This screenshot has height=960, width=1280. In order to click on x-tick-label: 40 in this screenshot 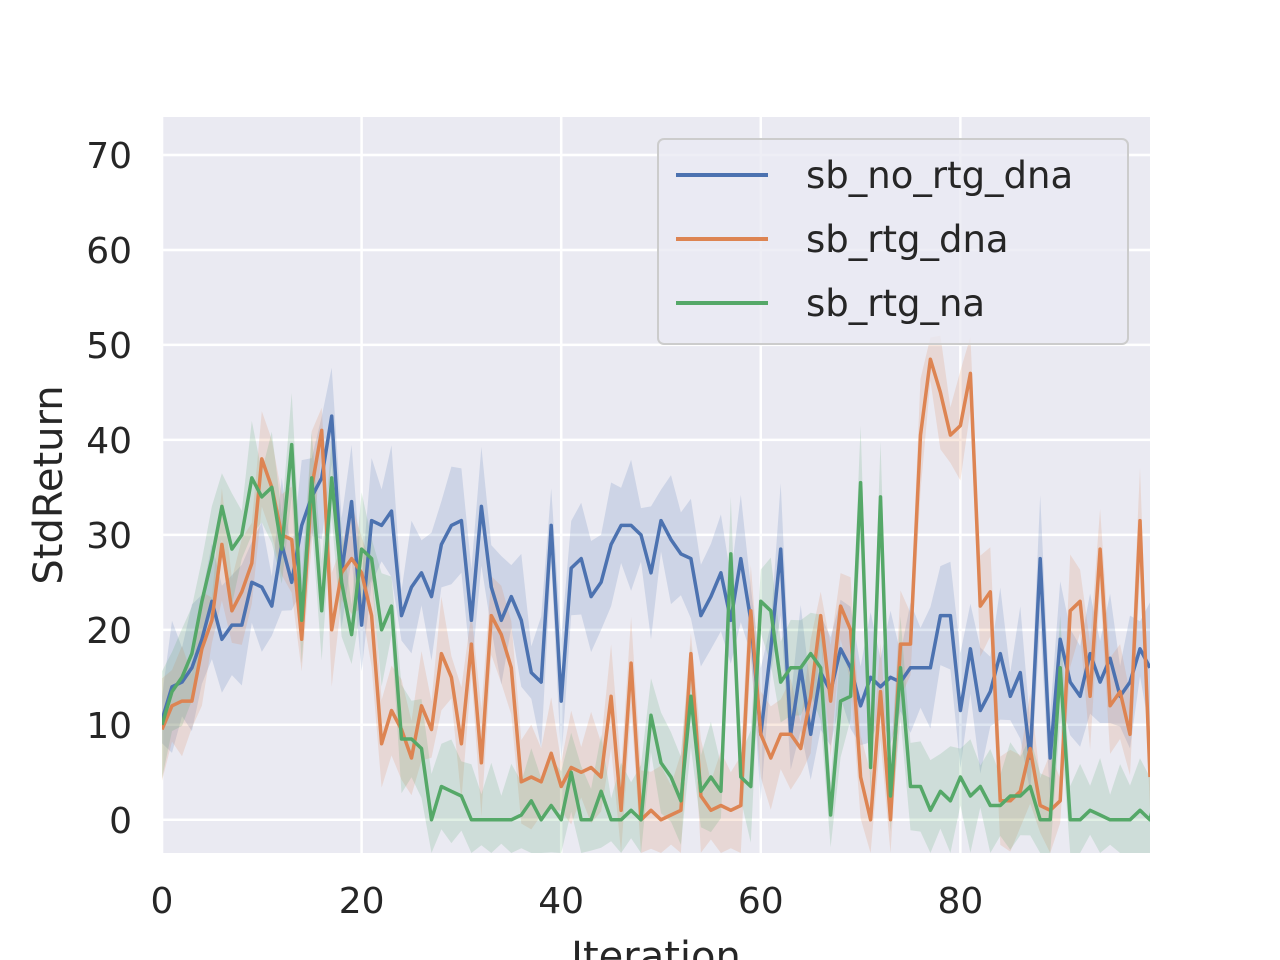, I will do `click(561, 901)`.